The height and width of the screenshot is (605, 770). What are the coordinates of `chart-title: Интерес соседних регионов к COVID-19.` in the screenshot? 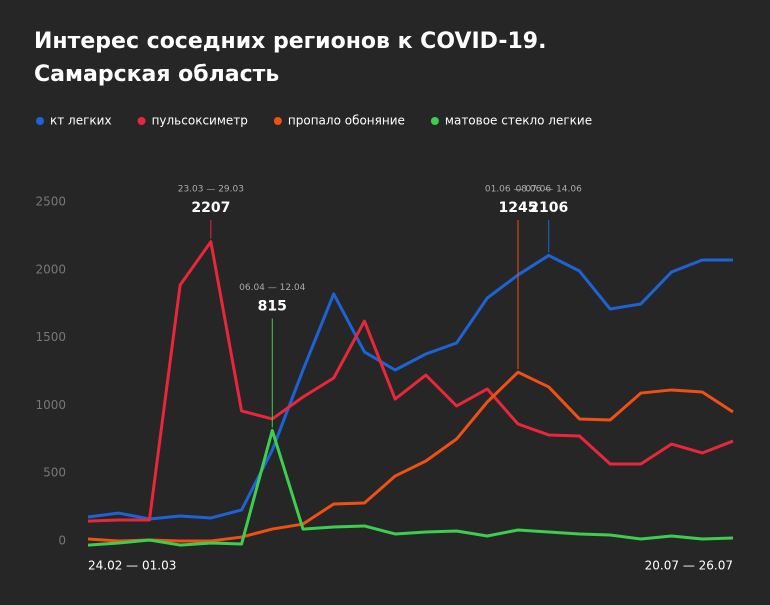 It's located at (290, 41).